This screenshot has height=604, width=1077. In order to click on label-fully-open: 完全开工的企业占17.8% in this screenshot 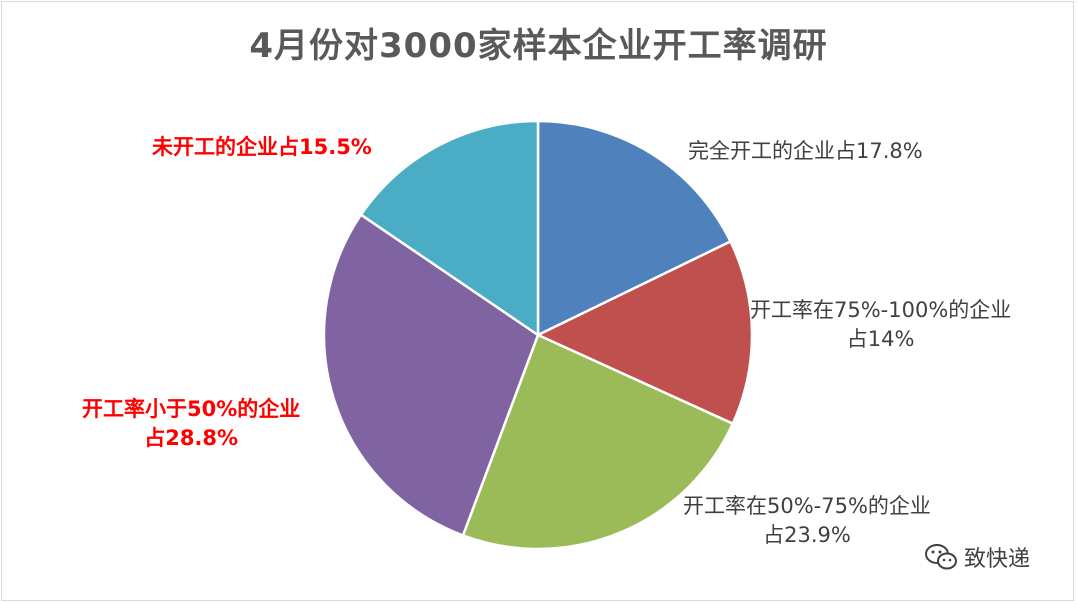, I will do `click(805, 151)`.